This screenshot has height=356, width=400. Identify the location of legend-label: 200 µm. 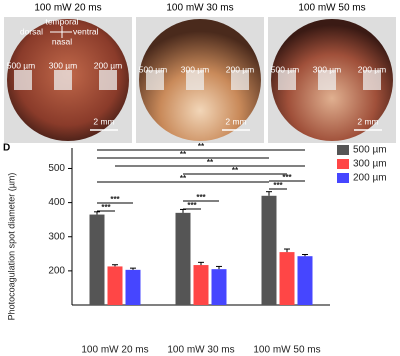
(370, 178).